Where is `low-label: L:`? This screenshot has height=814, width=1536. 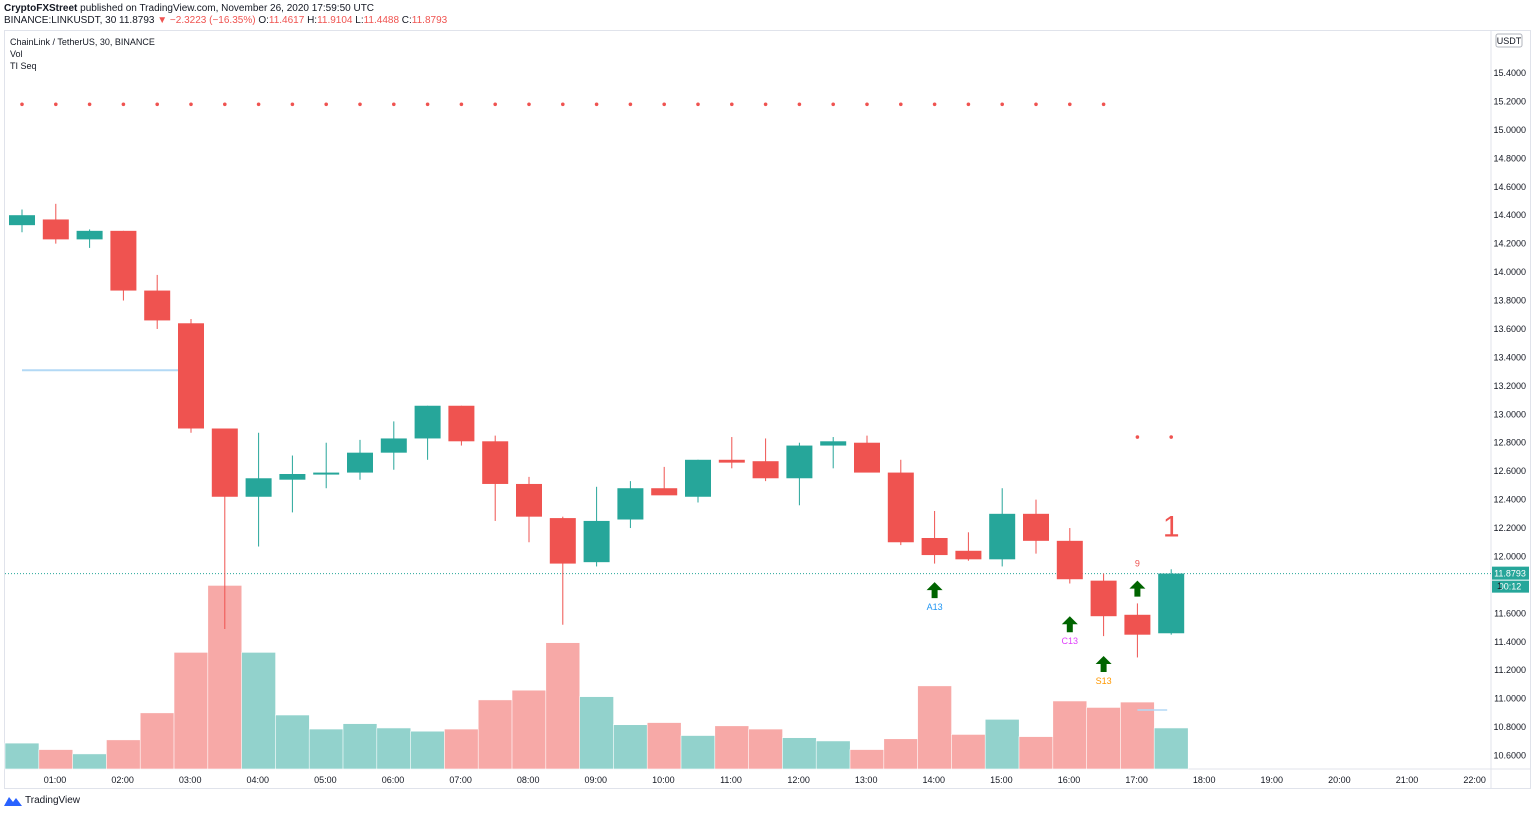 low-label: L: is located at coordinates (359, 20).